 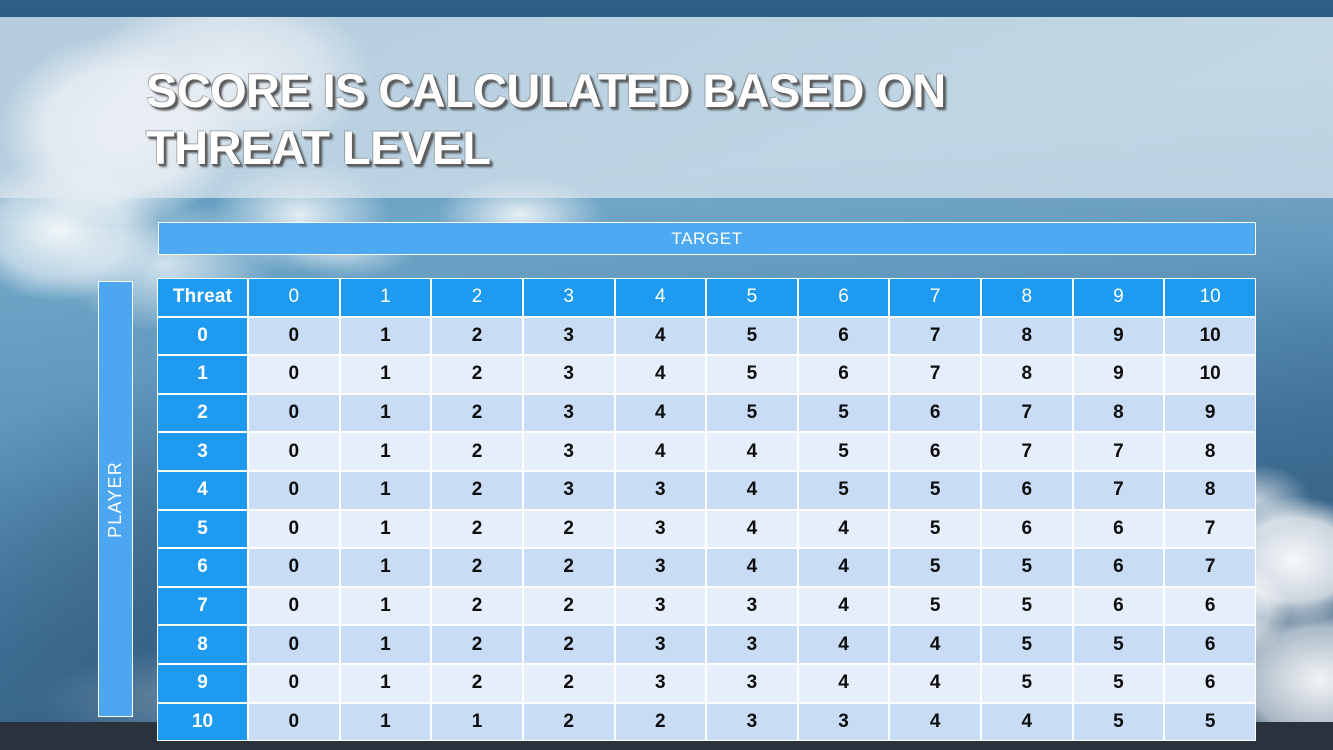 I want to click on matrix-cell-p4-t2: 2, so click(x=477, y=490).